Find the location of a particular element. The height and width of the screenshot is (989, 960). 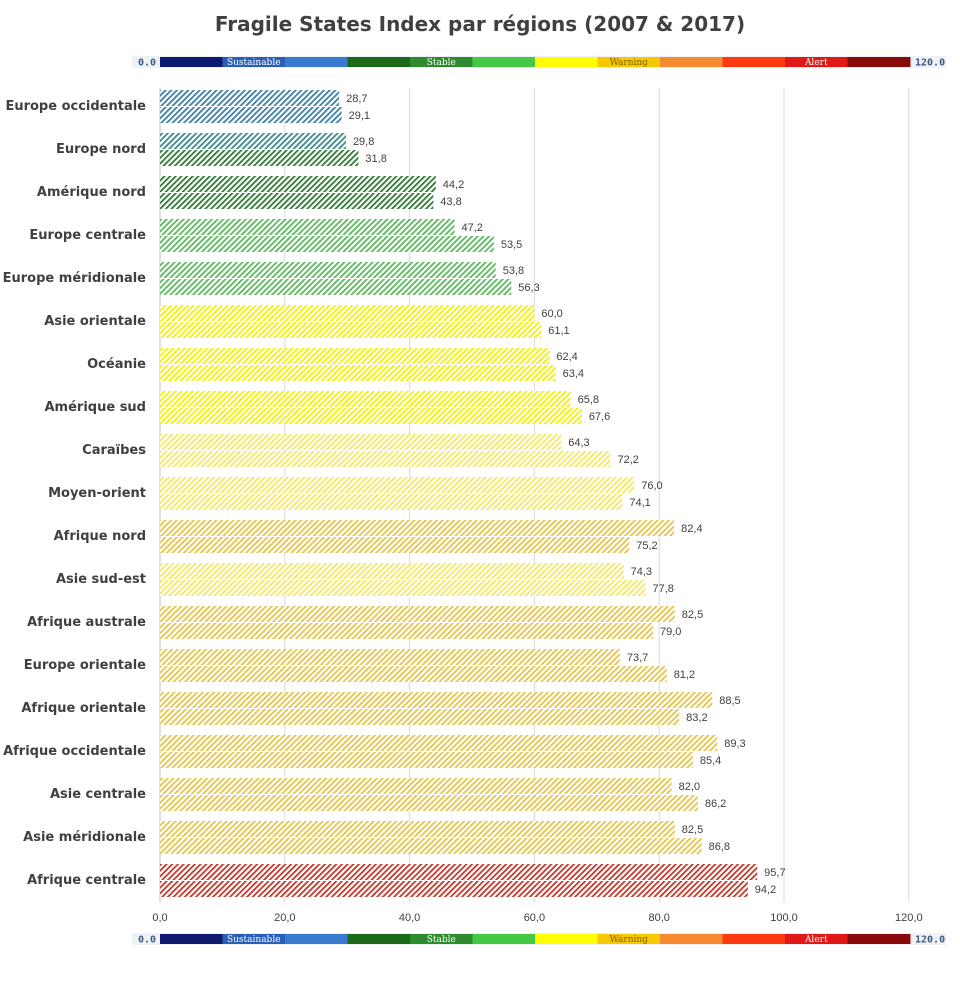

scale-segment-label: Sustainable is located at coordinates (254, 940).